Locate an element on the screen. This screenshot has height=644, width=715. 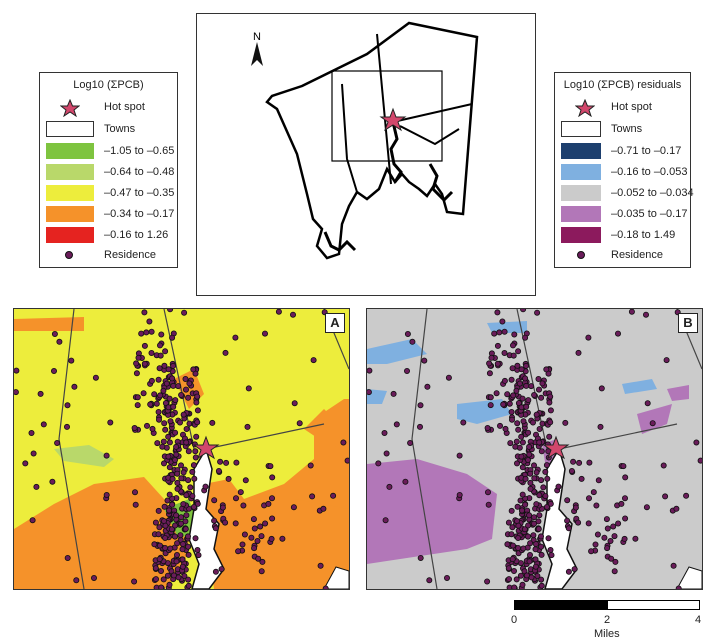
town-boundary is located at coordinates (349, 138).